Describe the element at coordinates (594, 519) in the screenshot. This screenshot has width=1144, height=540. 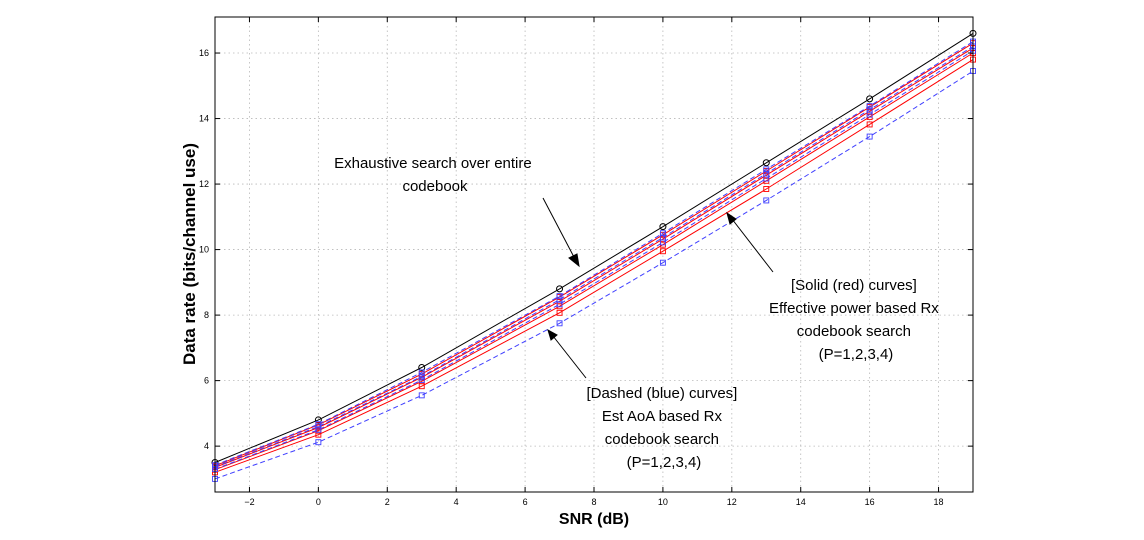
I see `x-axis-label: SNR (dB)` at that location.